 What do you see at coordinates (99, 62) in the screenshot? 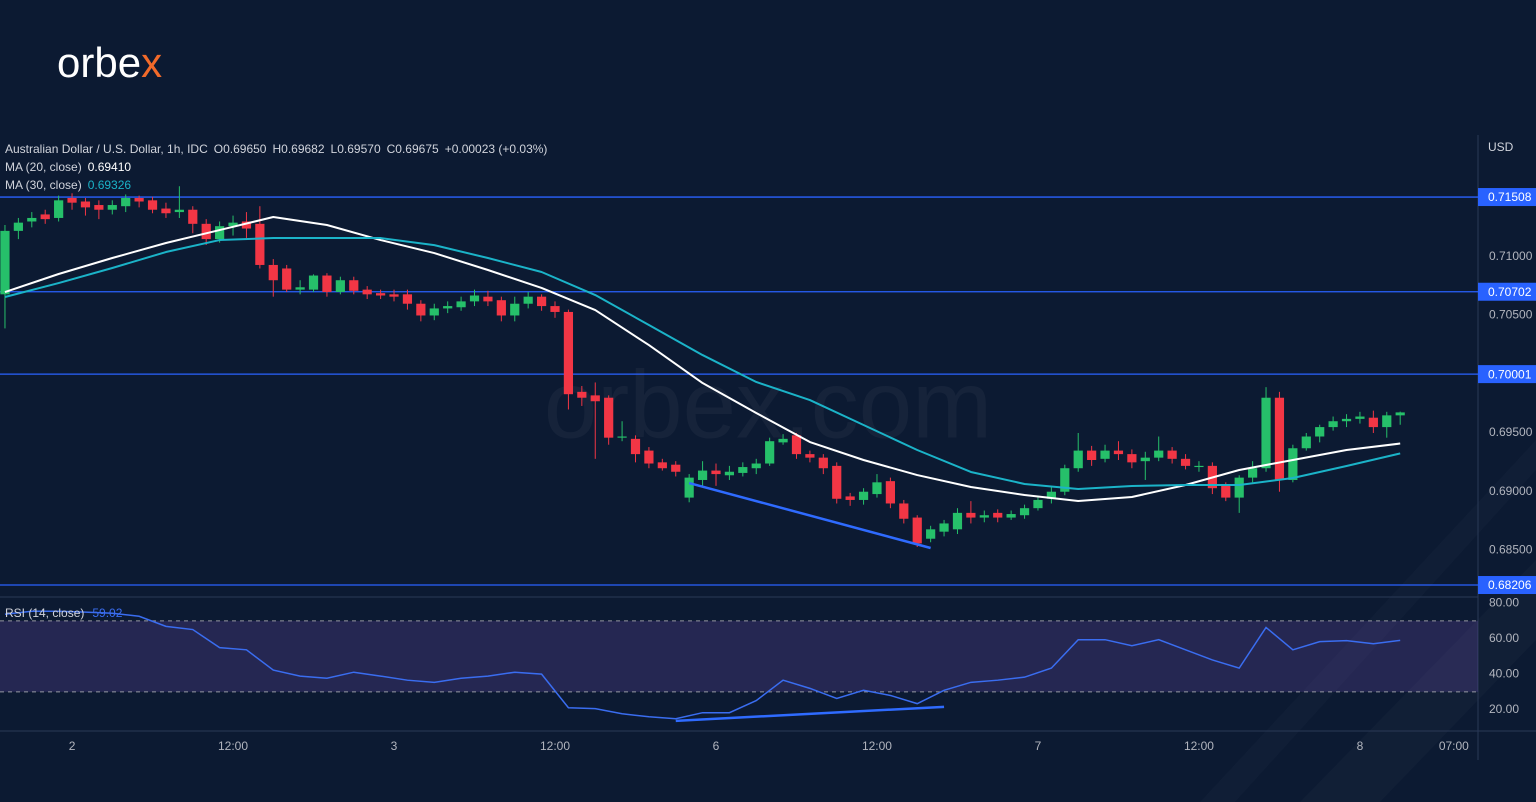
I see `logo-main: orbe` at bounding box center [99, 62].